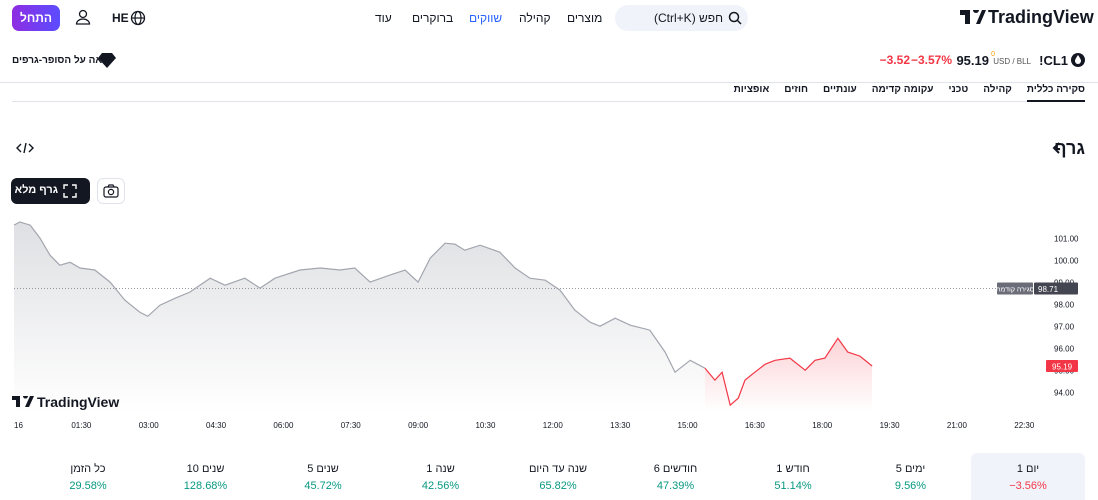  I want to click on performance-label: שנה עד היום, so click(558, 469).